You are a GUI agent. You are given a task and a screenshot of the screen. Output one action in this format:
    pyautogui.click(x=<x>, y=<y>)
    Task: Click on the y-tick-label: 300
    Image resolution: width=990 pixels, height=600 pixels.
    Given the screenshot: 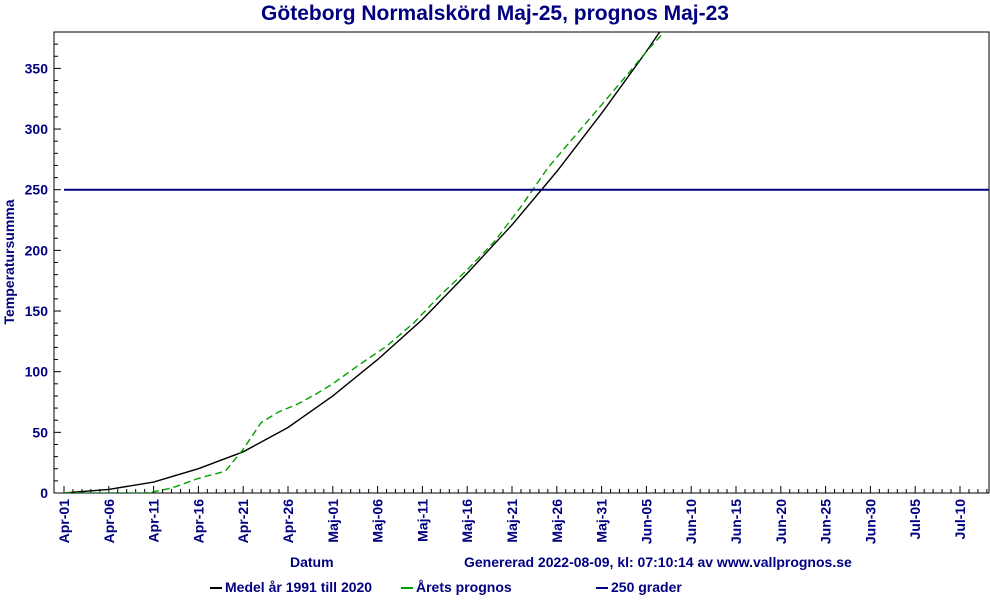 What is the action you would take?
    pyautogui.click(x=37, y=129)
    